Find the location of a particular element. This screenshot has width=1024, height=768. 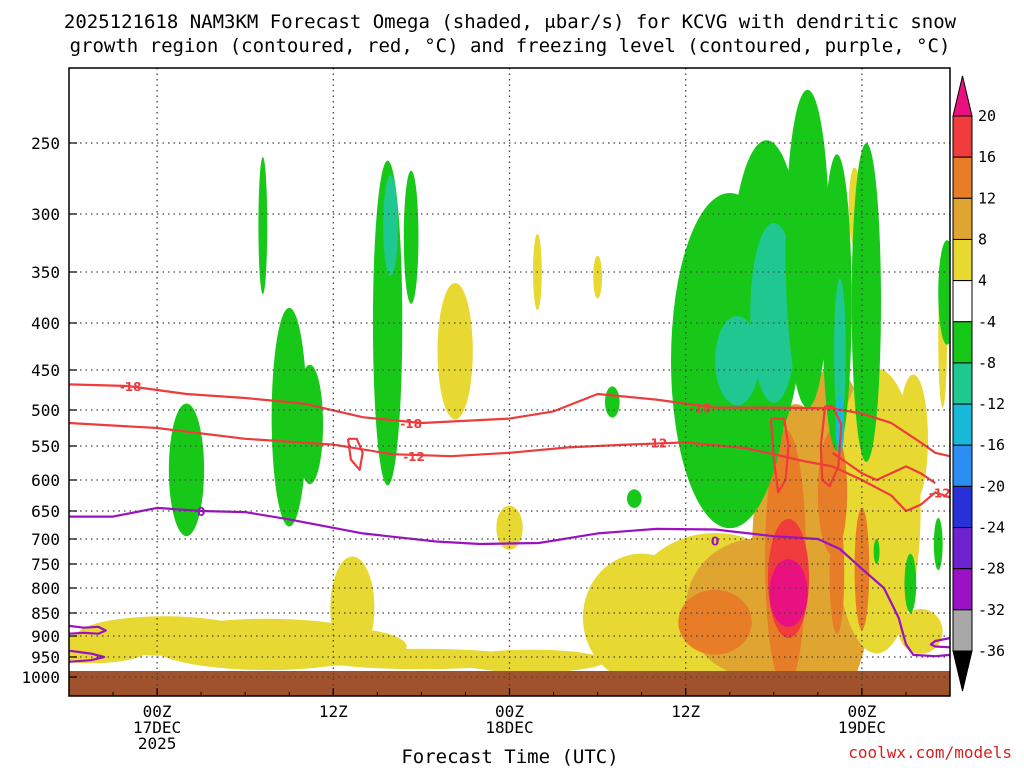

colorbar-label: 16 is located at coordinates (987, 157).